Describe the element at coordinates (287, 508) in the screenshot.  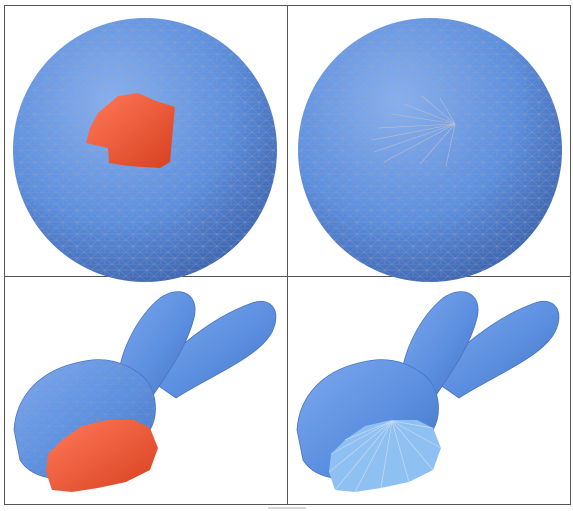
I see `caption-mark` at that location.